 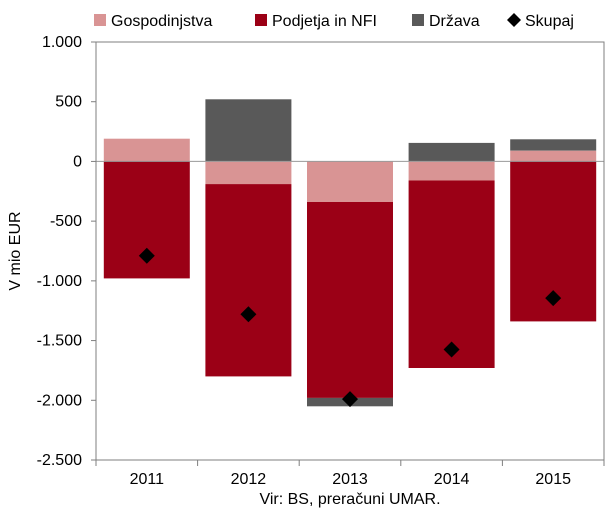 What do you see at coordinates (451, 349) in the screenshot?
I see `total-marker-2014` at bounding box center [451, 349].